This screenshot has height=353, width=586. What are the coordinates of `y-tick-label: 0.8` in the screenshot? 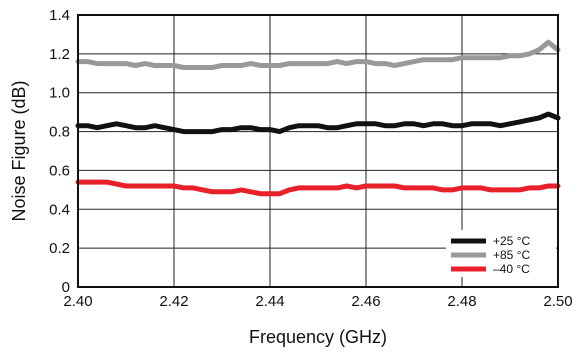 It's located at (59, 132).